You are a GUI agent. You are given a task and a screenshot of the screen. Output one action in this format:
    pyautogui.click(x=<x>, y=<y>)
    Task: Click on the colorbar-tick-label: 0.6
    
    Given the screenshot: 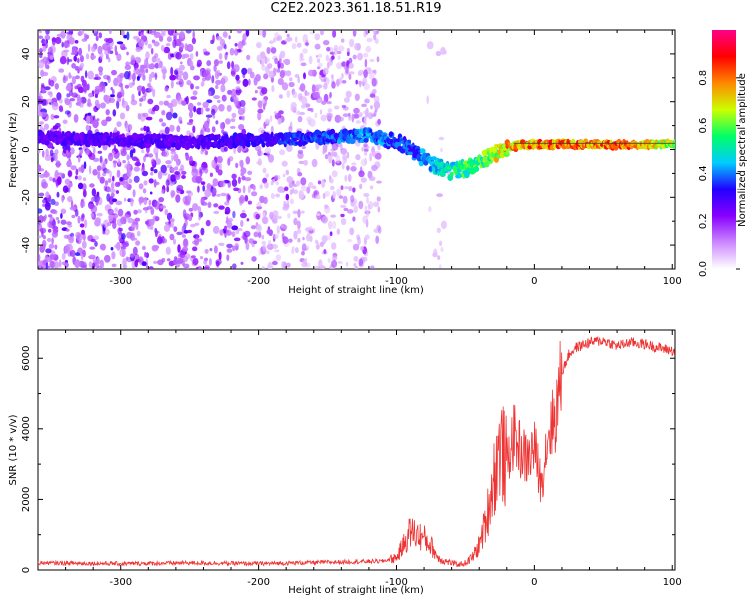 What is the action you would take?
    pyautogui.click(x=703, y=126)
    